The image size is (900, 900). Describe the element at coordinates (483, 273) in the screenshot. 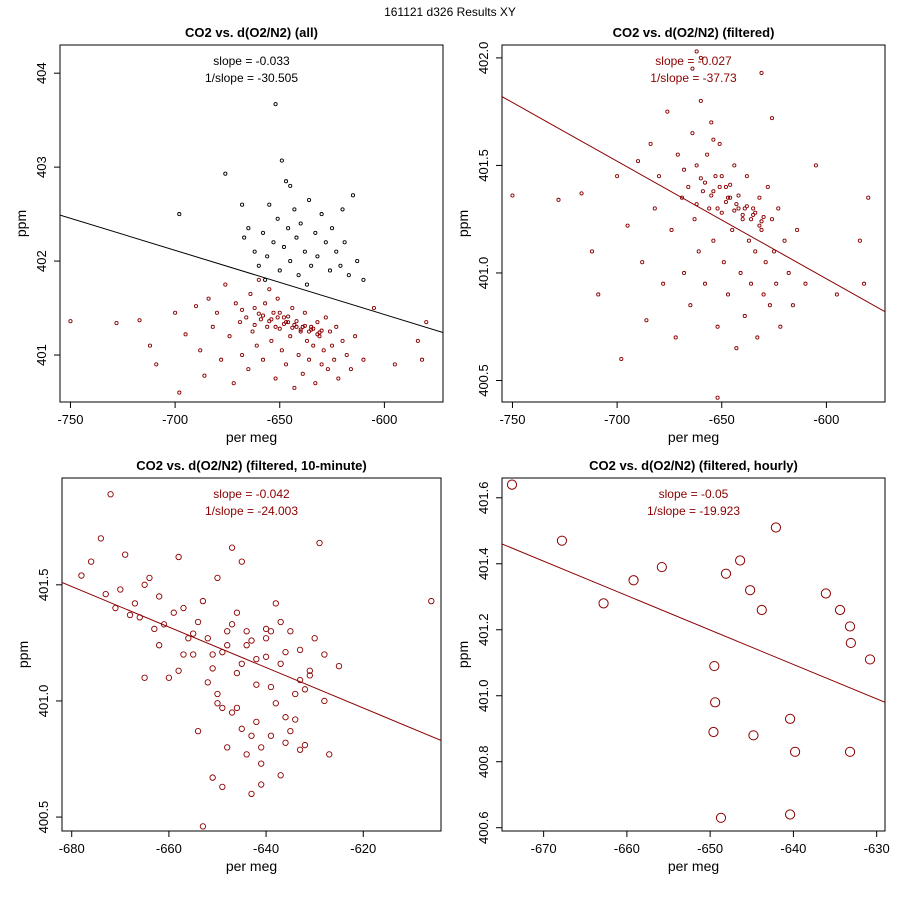

I see `y-tick-label: 401.0` at that location.